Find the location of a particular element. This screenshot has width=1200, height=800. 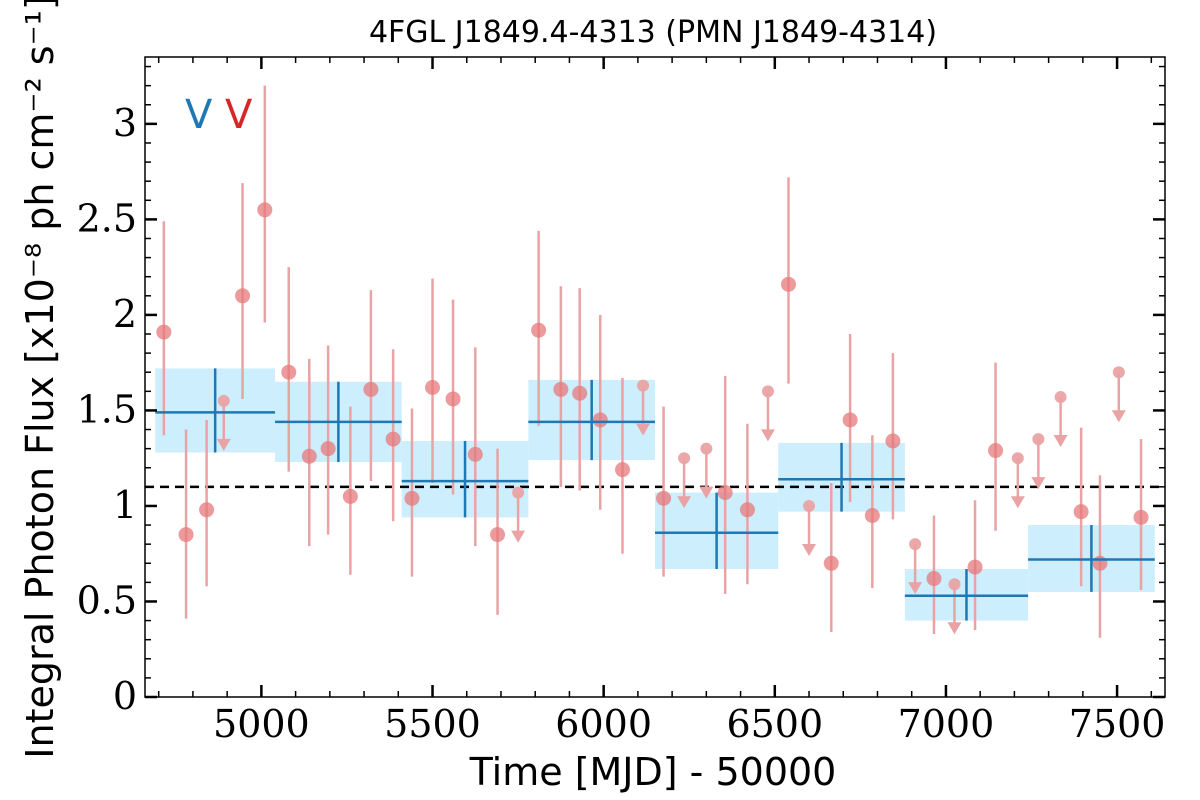

y-axis-label: Integral Photon Flux [x10⁻⁸ ph cm⁻² s⁻¹] is located at coordinates (40, 379).